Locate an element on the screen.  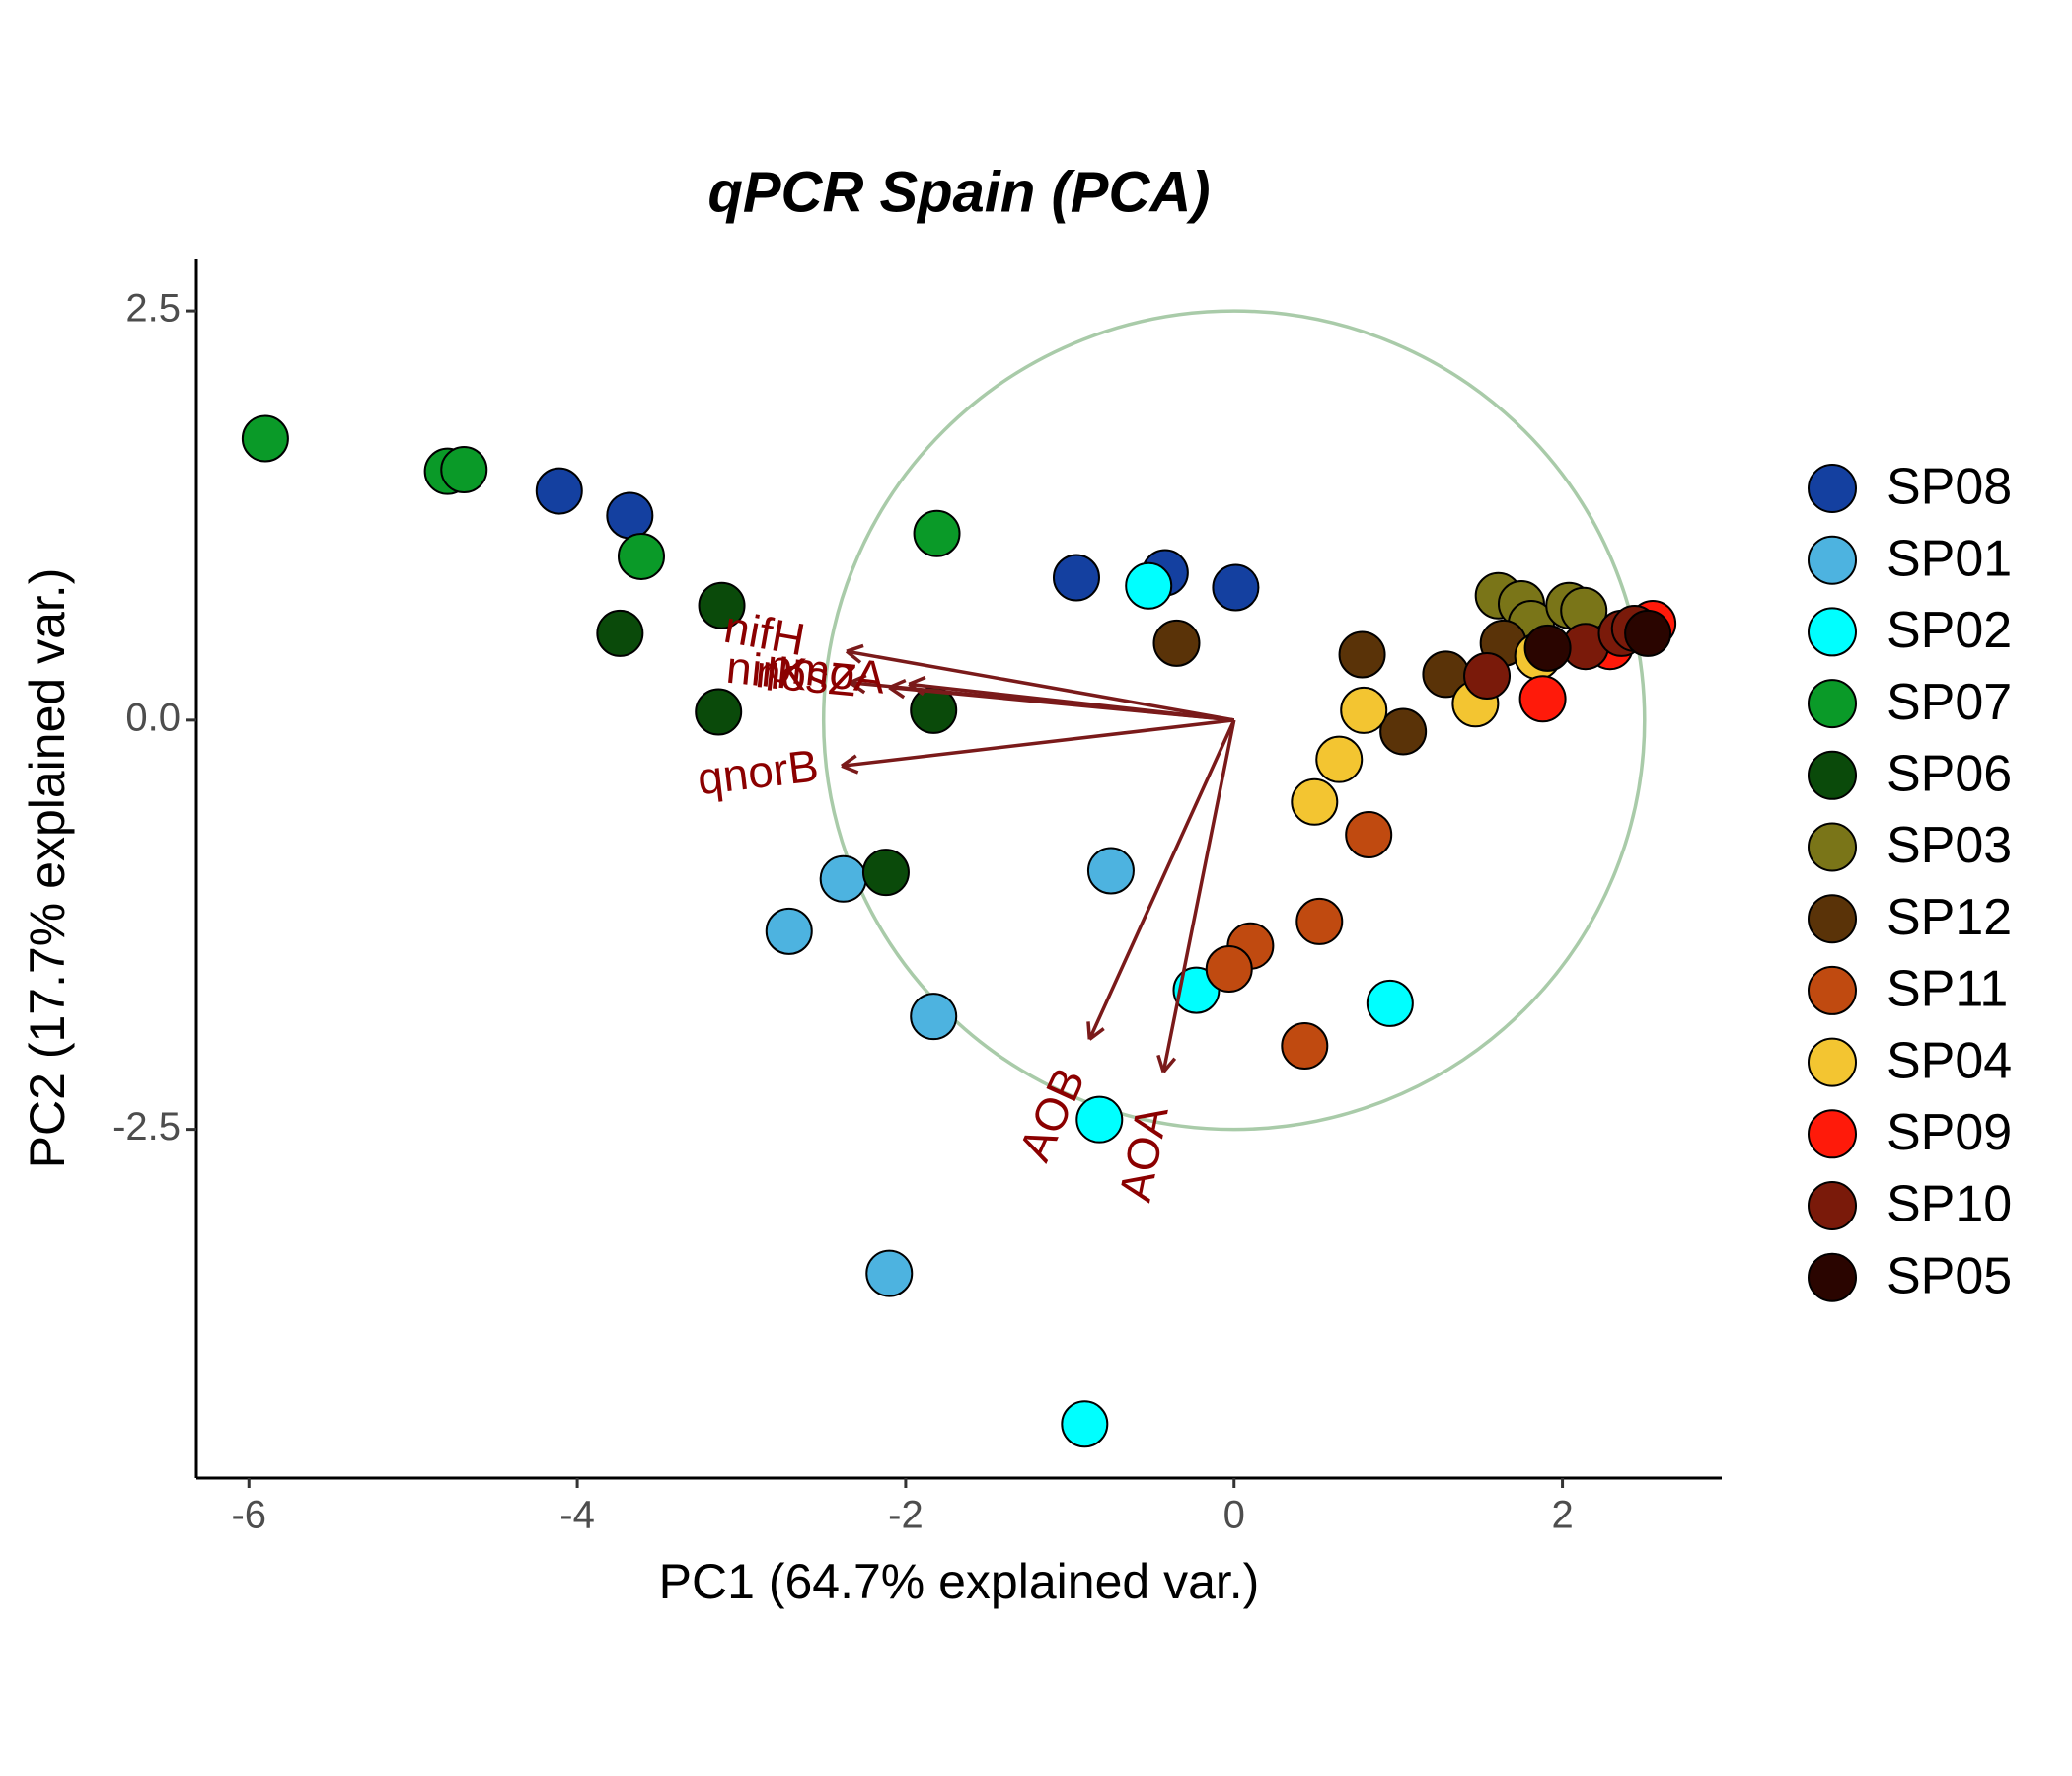
x-axis-title: PC1 (64.7% explained var.) is located at coordinates (960, 1581).